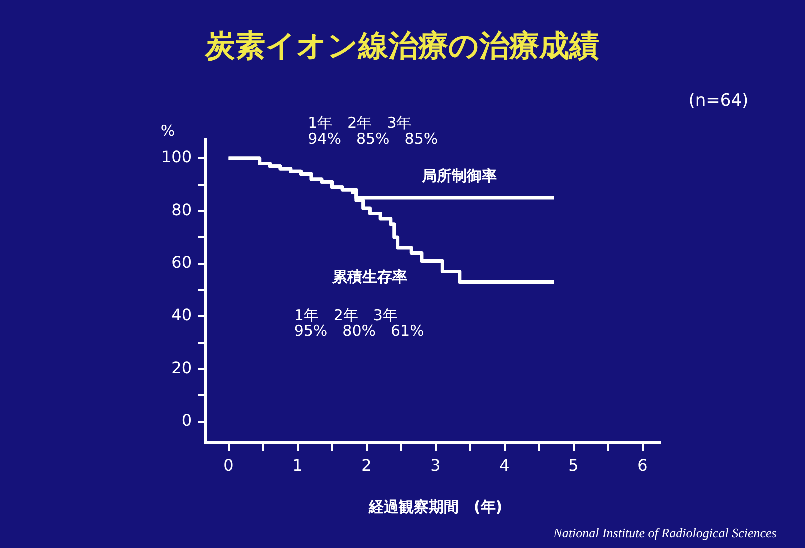 Image resolution: width=805 pixels, height=548 pixels. Describe the element at coordinates (182, 368) in the screenshot. I see `y-tick-label: 20` at that location.